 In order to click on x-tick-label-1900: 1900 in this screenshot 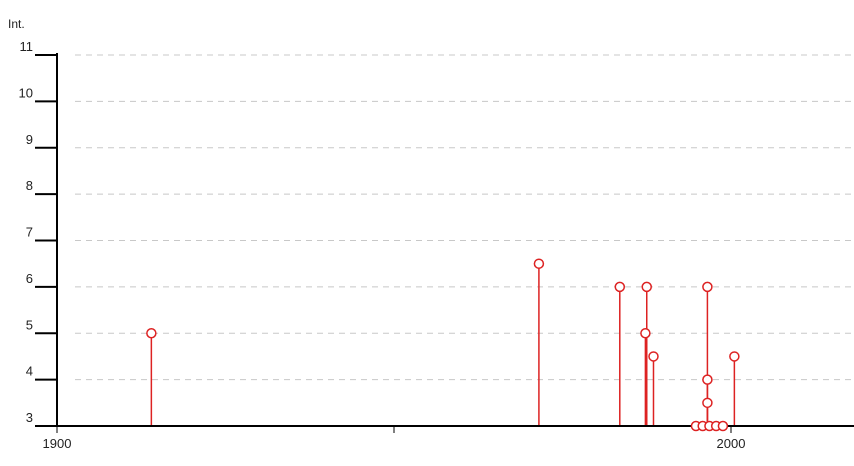, I will do `click(57, 443)`.